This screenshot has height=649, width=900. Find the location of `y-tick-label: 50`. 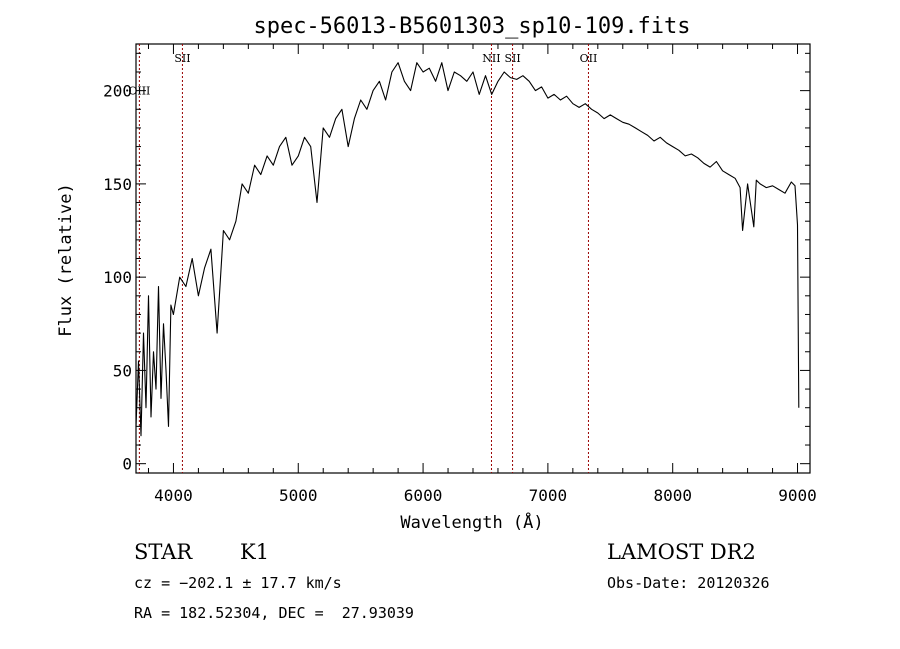

y-tick-label: 50 is located at coordinates (122, 370).